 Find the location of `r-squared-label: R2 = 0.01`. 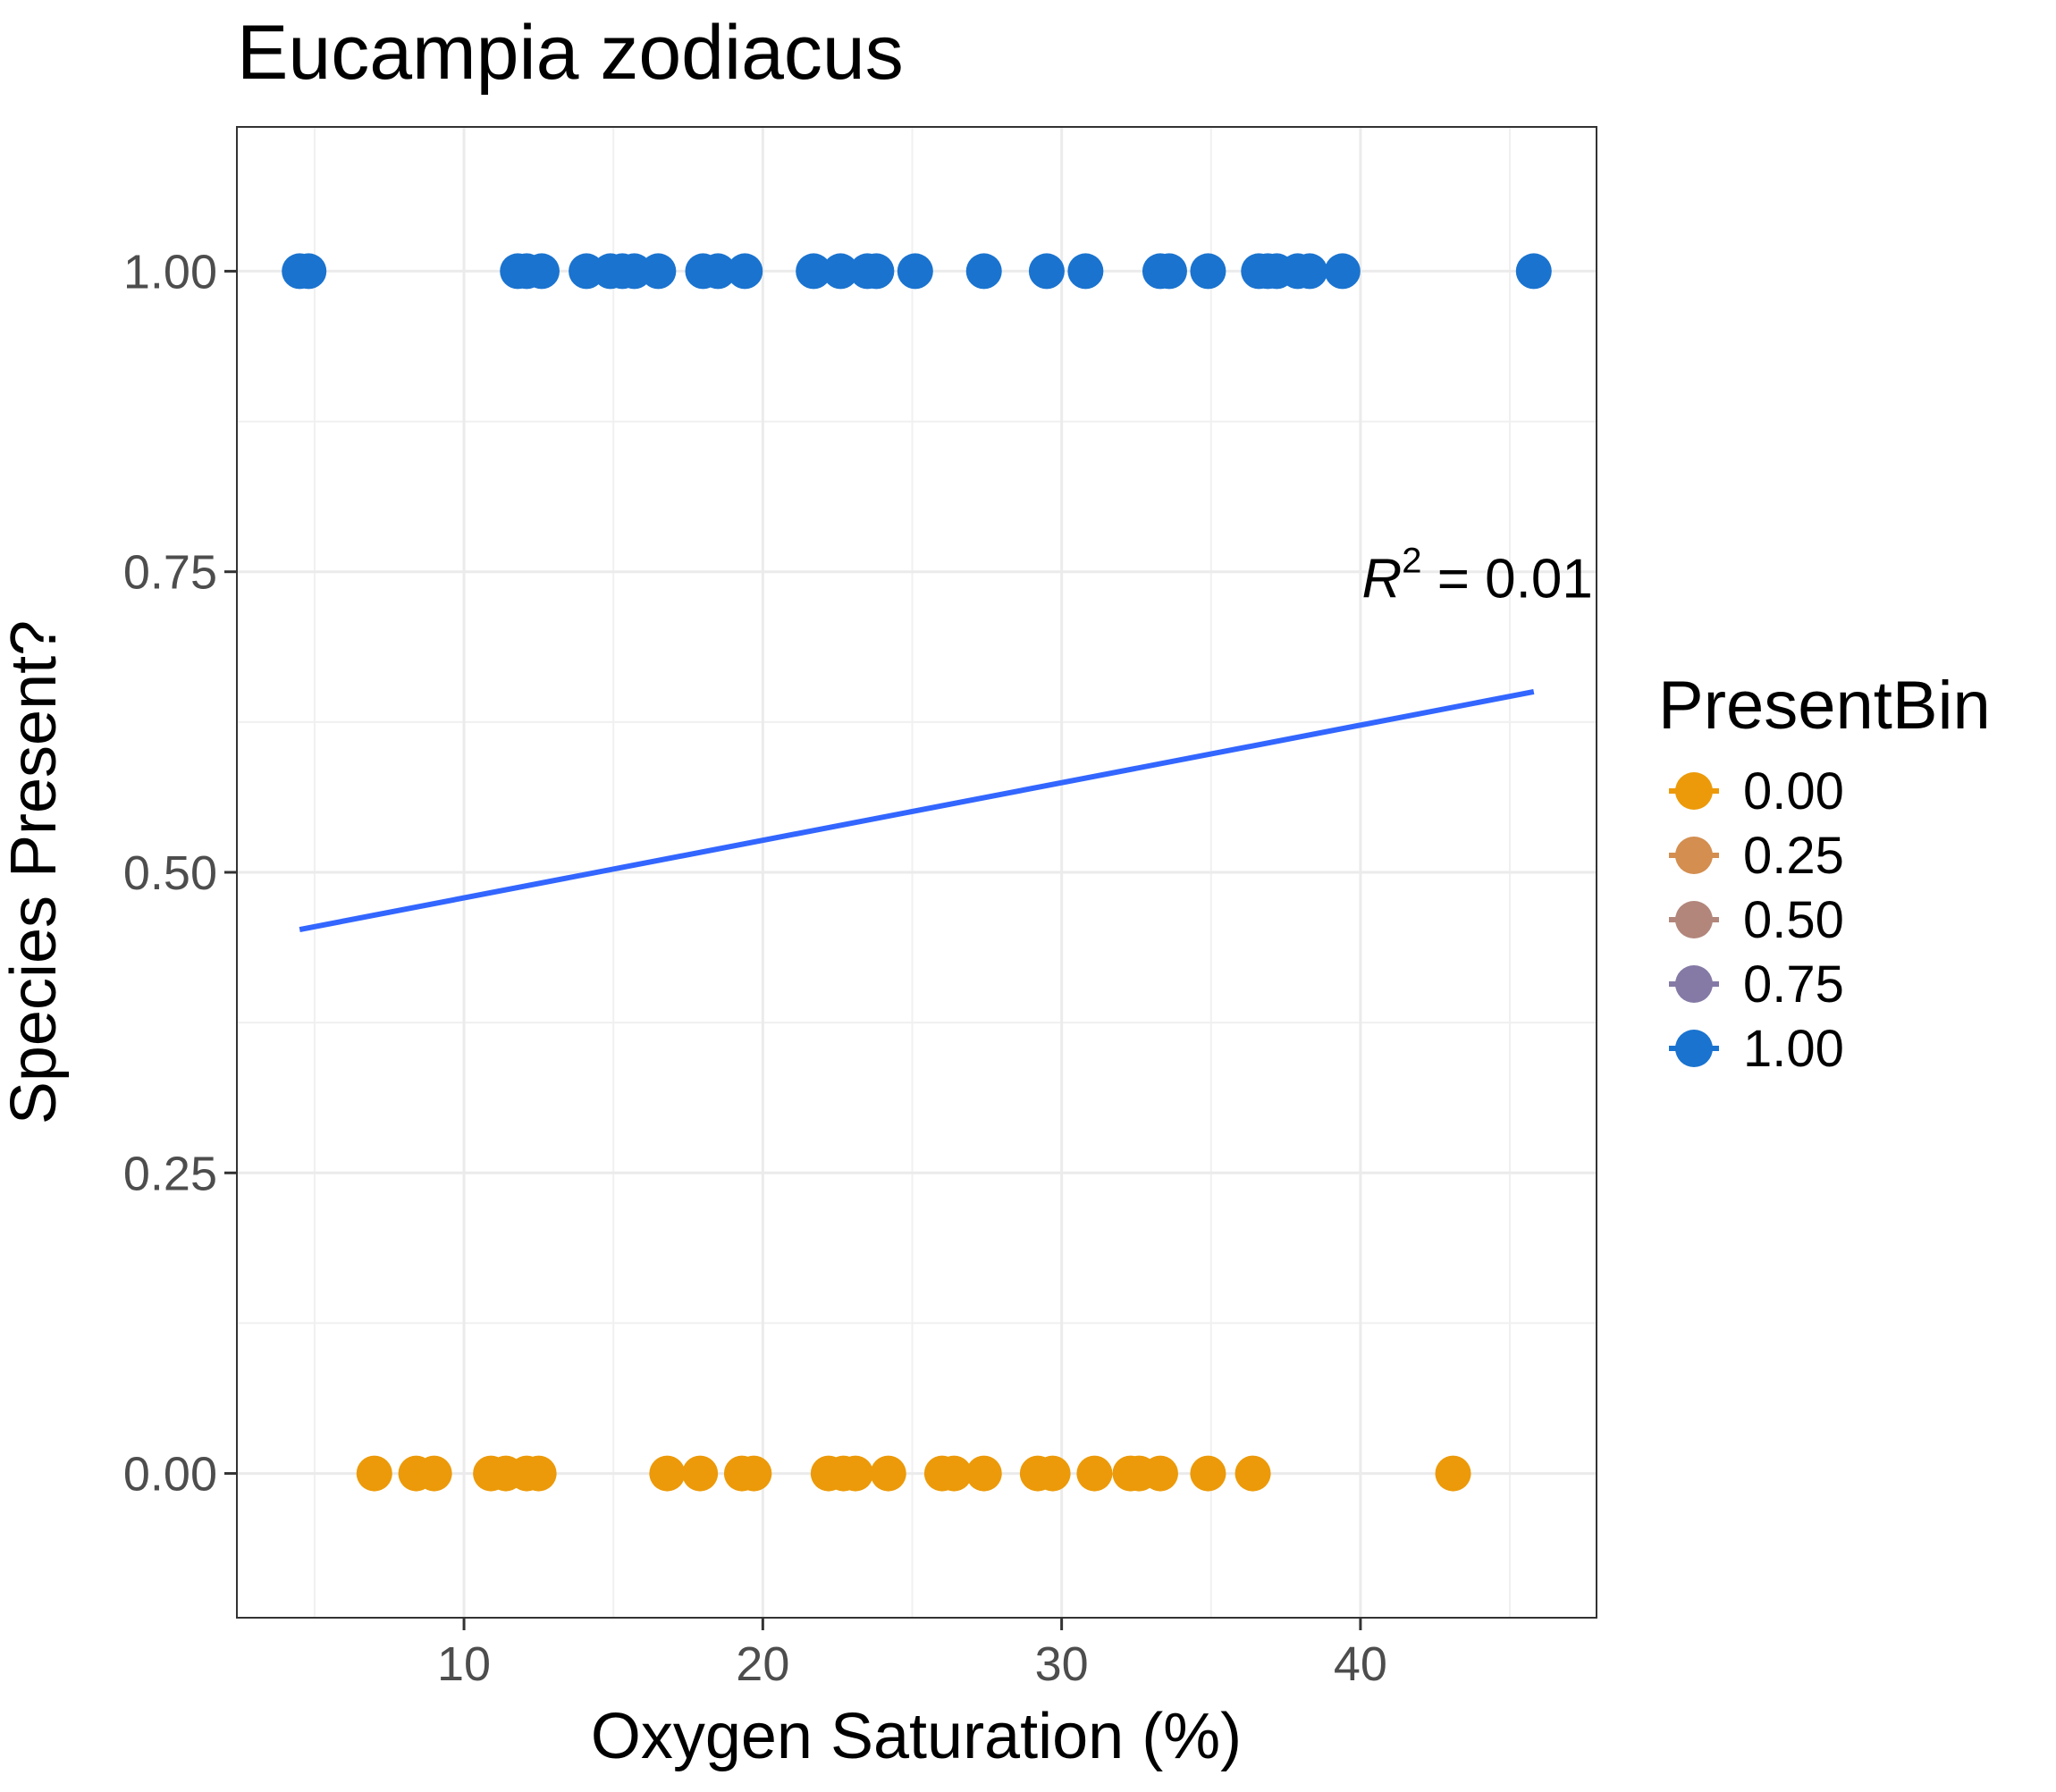

r-squared-label: R2 = 0.01 is located at coordinates (1476, 576).